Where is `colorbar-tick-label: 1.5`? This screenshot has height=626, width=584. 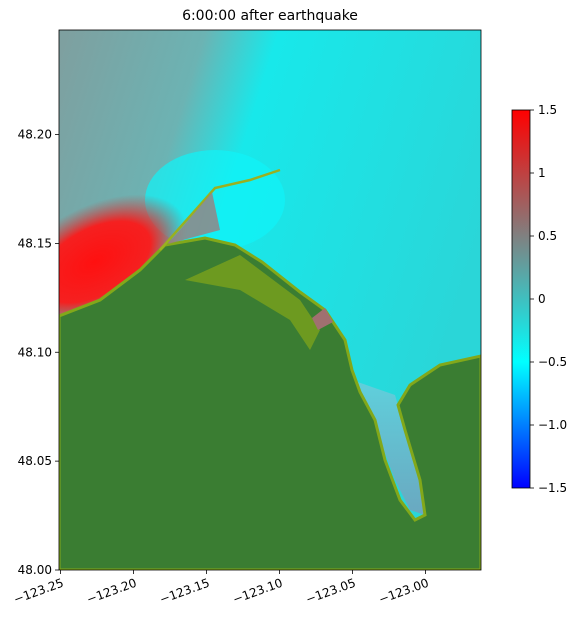
colorbar-tick-label: 1.5 is located at coordinates (547, 110).